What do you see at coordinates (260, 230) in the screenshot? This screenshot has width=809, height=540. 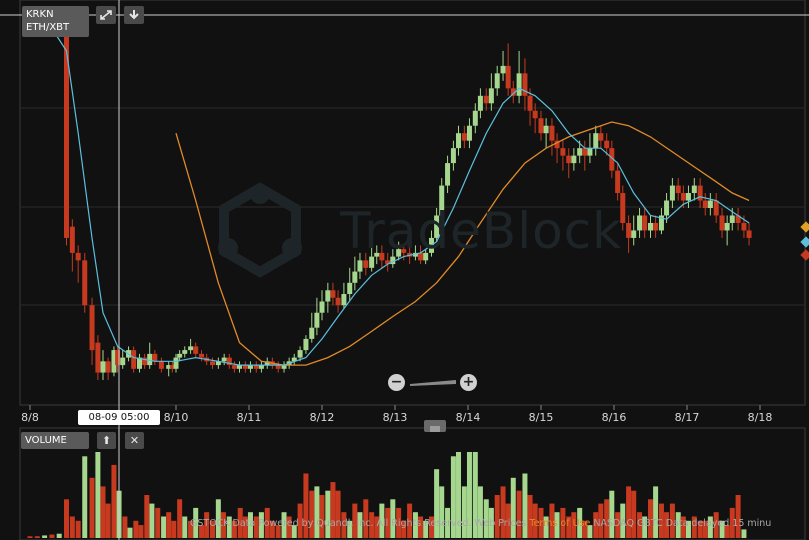 I see `tradeblock-logo-icon` at bounding box center [260, 230].